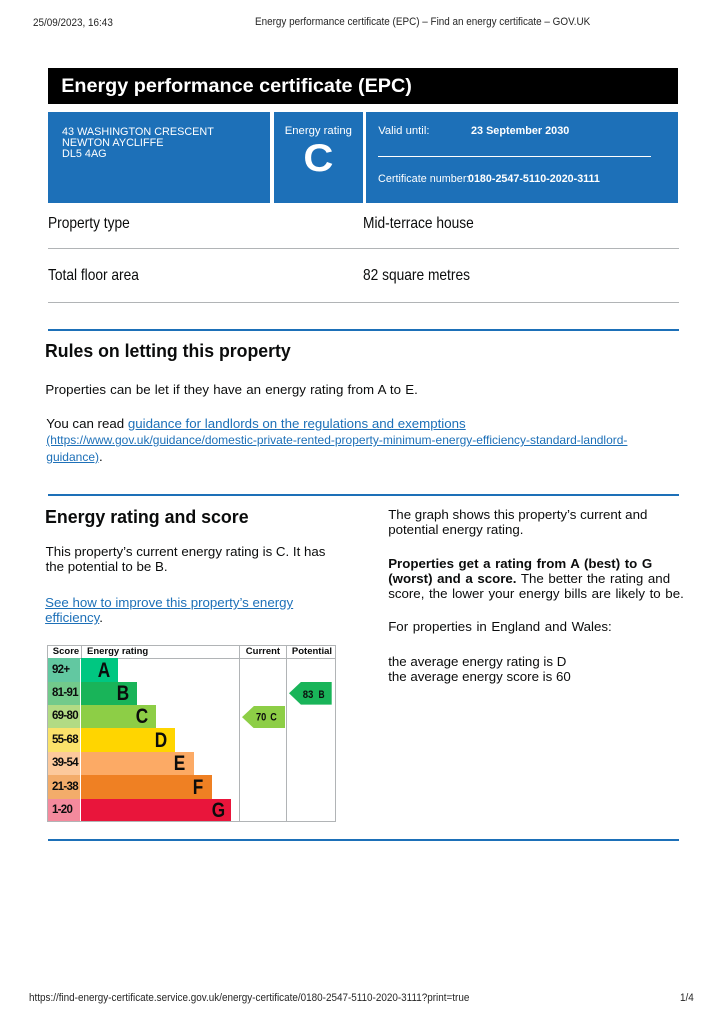 The width and height of the screenshot is (726, 1024). Describe the element at coordinates (274, 718) in the screenshot. I see `svg-text: C` at that location.